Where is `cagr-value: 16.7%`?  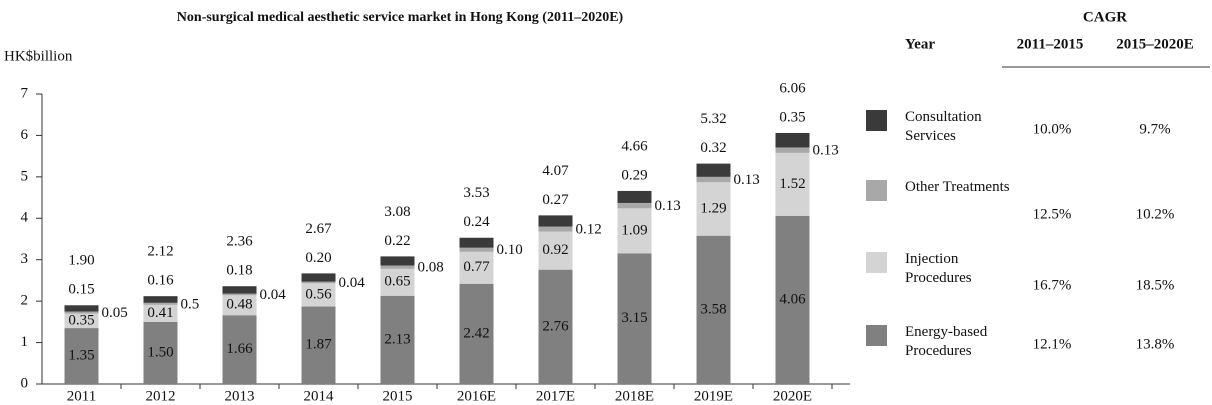 cagr-value: 16.7% is located at coordinates (1052, 285).